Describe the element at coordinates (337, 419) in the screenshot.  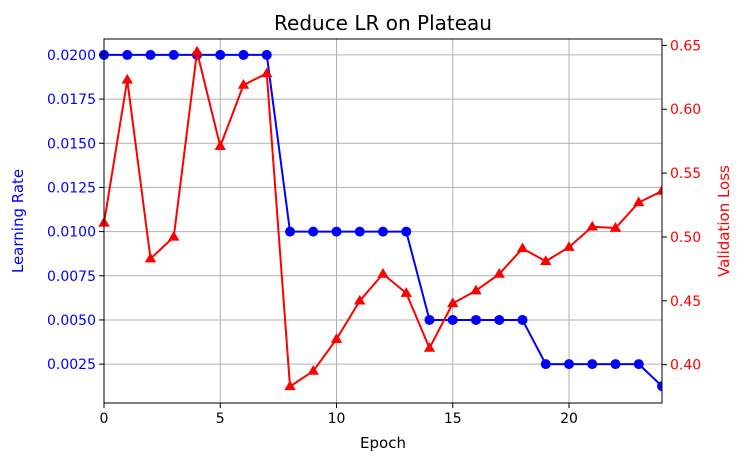
I see `x-tick-label: 10` at that location.